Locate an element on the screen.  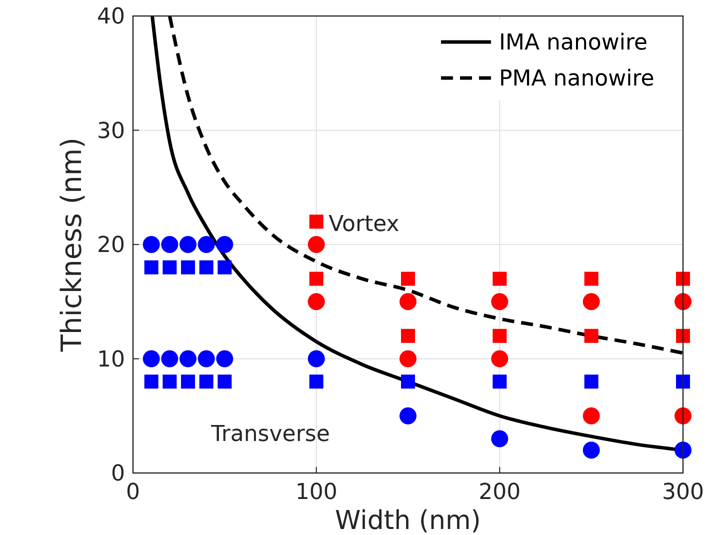
legend-label: IMA nanowire is located at coordinates (573, 43).